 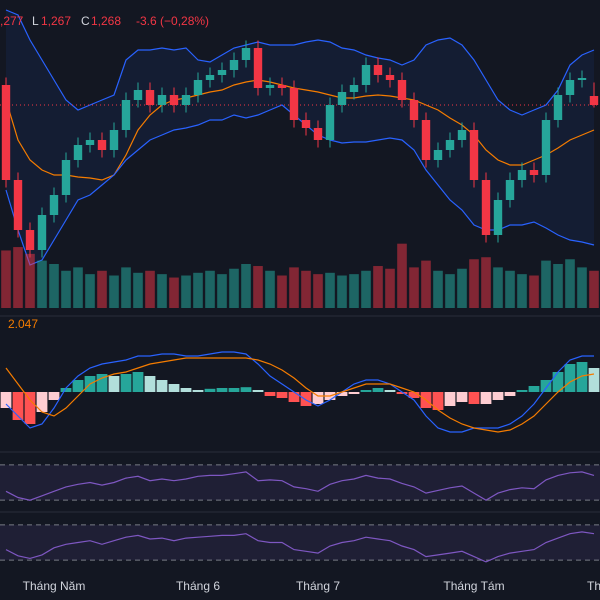 I want to click on header-close-label: C, so click(x=85, y=21).